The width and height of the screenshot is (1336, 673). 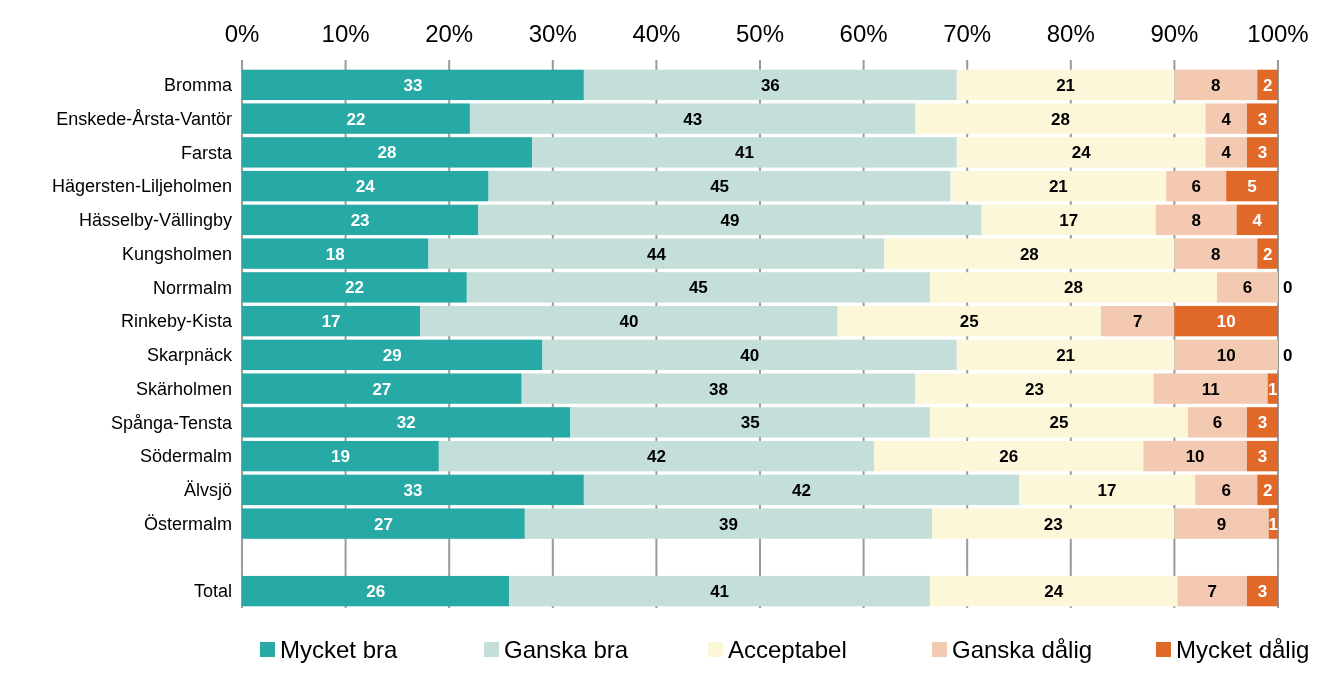 I want to click on data-label: 10, so click(x=1195, y=457).